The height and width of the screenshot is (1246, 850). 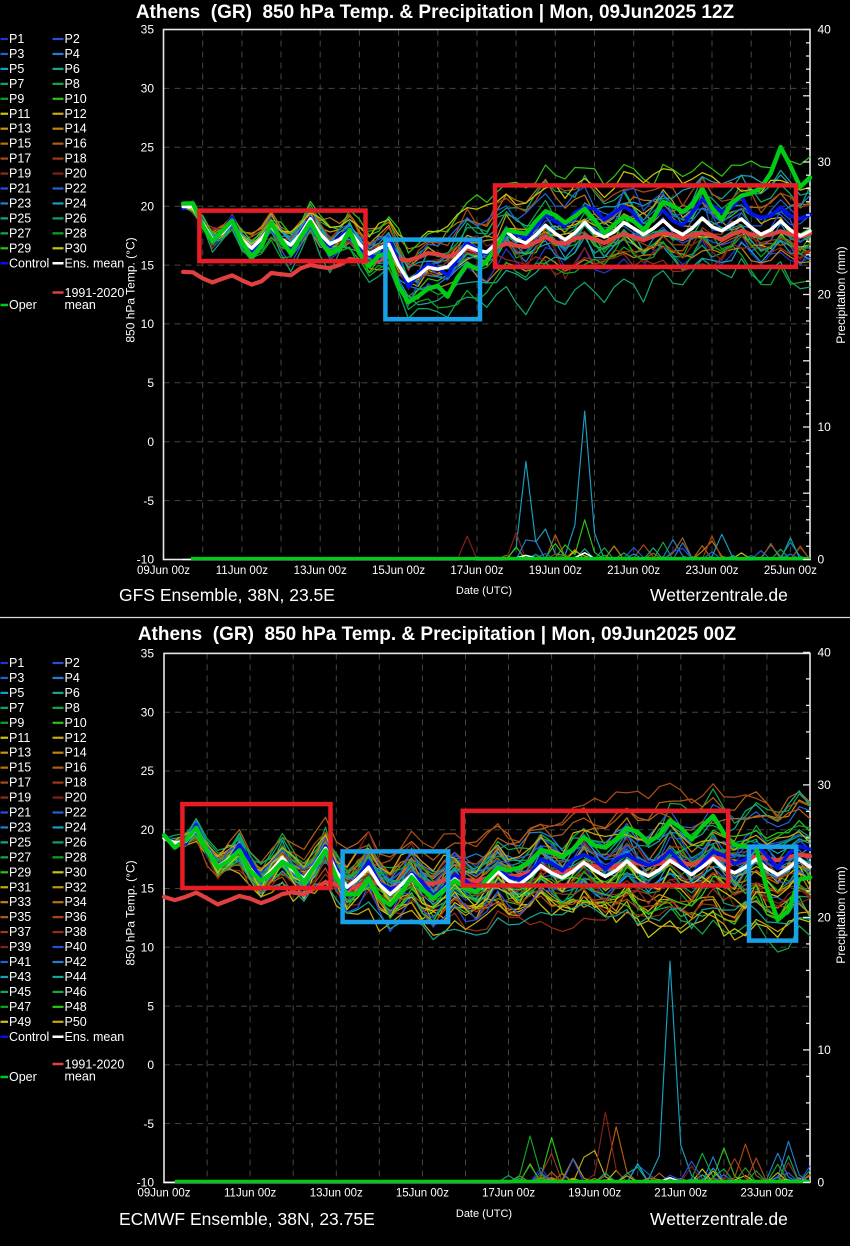 What do you see at coordinates (76, 857) in the screenshot?
I see `svg-text: P28` at bounding box center [76, 857].